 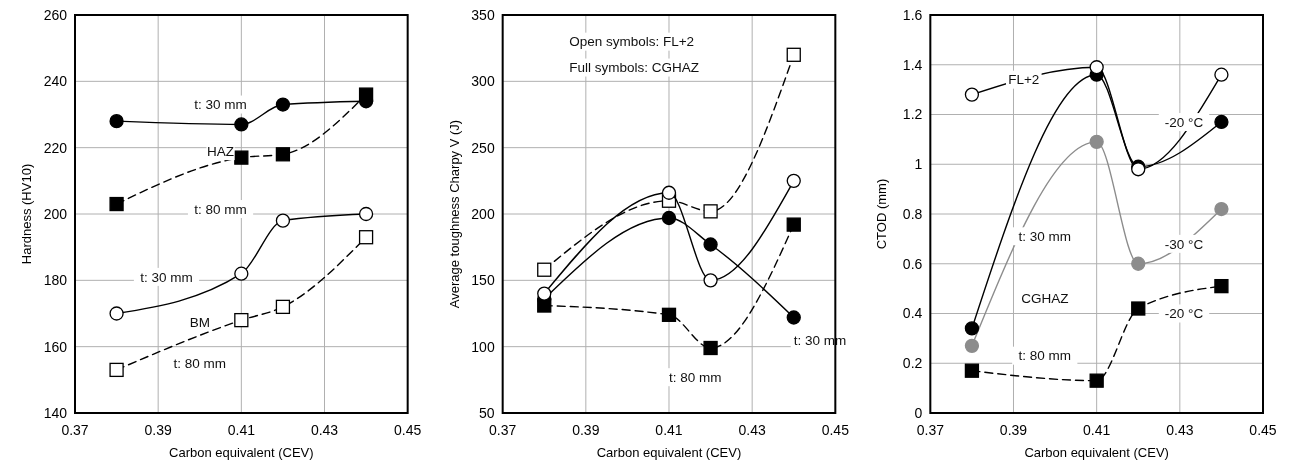 I want to click on y-tick-label: 140, so click(x=55, y=412).